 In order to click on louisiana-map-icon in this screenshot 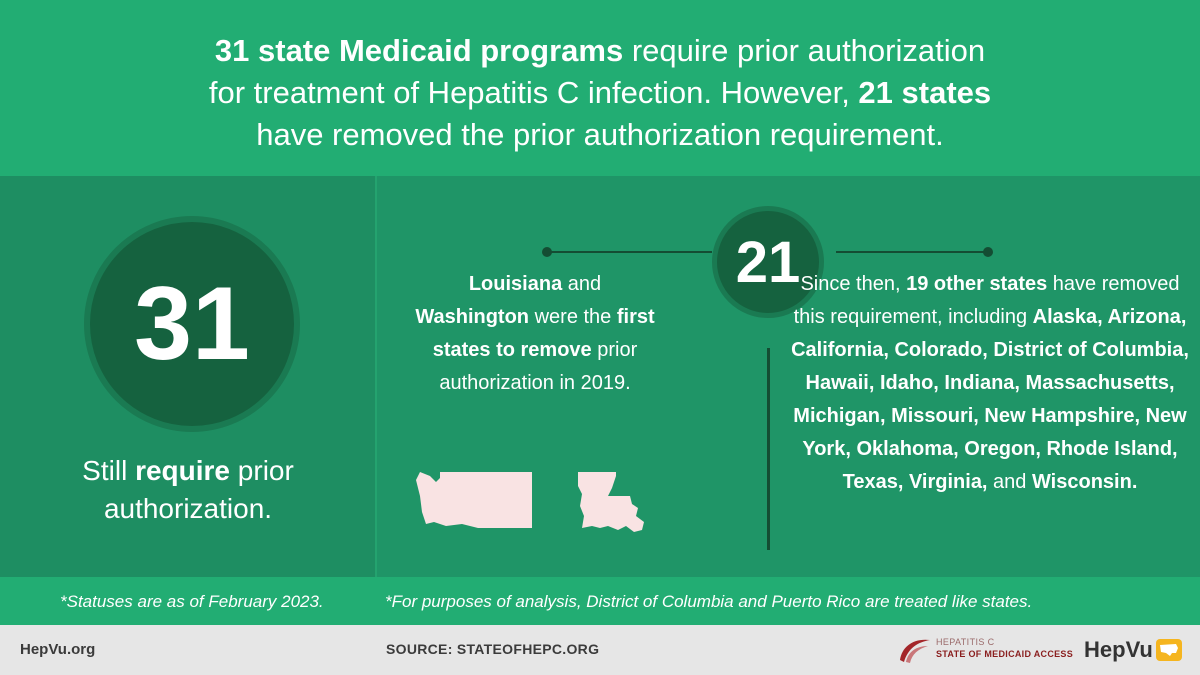, I will do `click(611, 502)`.